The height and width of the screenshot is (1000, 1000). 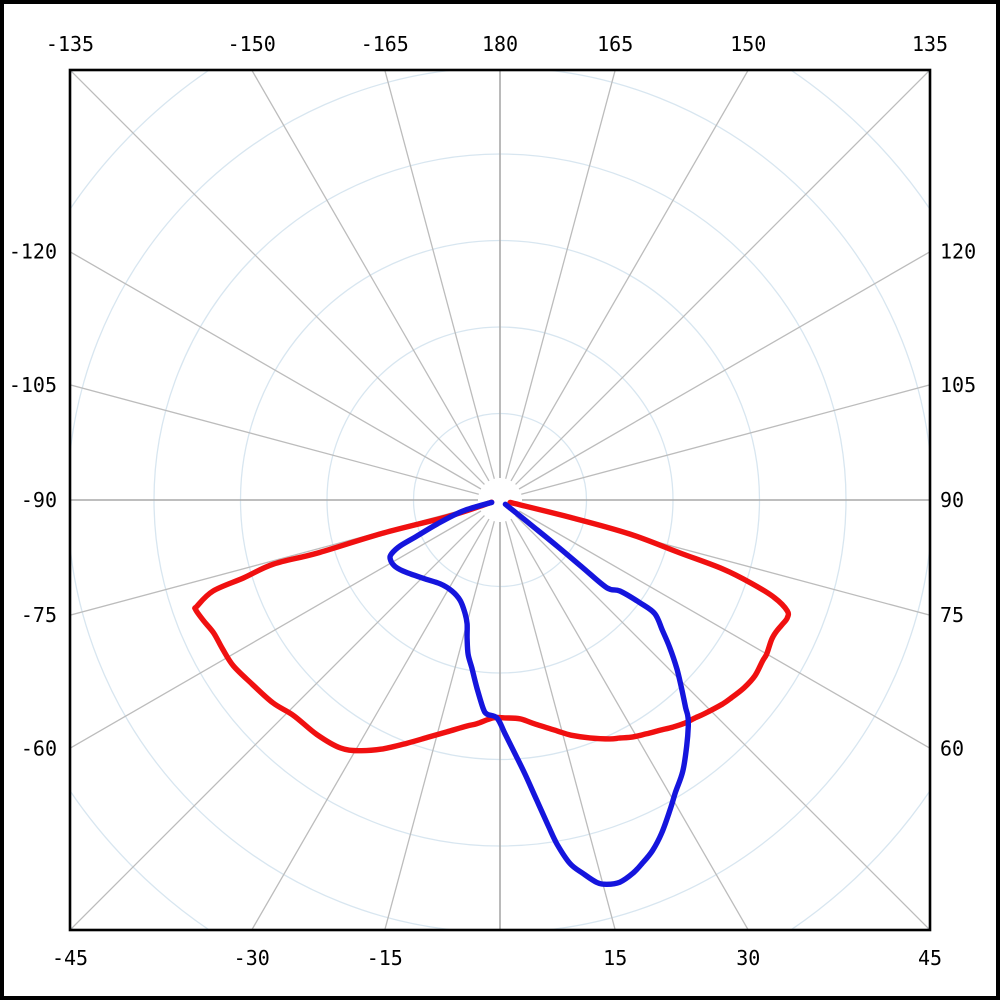 What do you see at coordinates (958, 252) in the screenshot?
I see `angle-label-right-0: 120` at bounding box center [958, 252].